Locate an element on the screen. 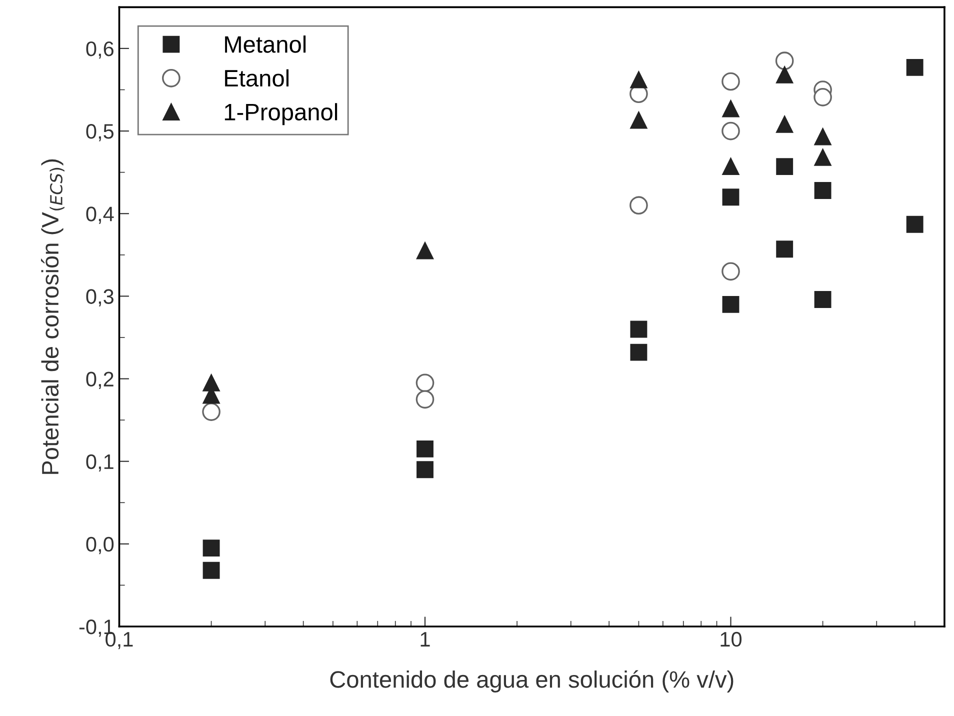 This screenshot has height=716, width=954. y-tick-label: 0,1 is located at coordinates (100, 463).